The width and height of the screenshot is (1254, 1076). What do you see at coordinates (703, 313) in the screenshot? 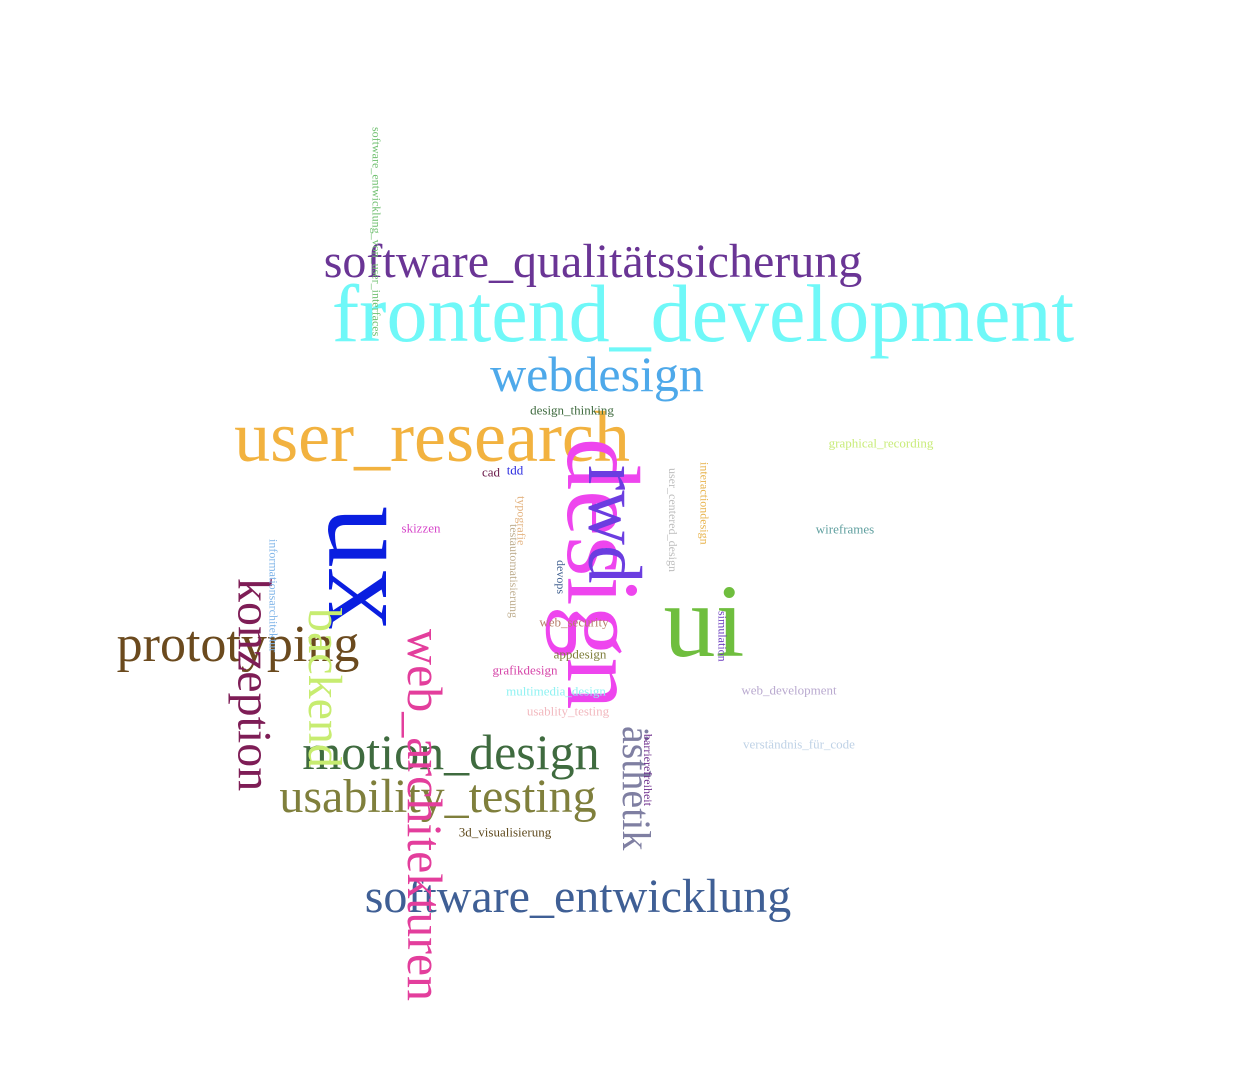
I see `word-frontend-development: frontend_development` at bounding box center [703, 313].